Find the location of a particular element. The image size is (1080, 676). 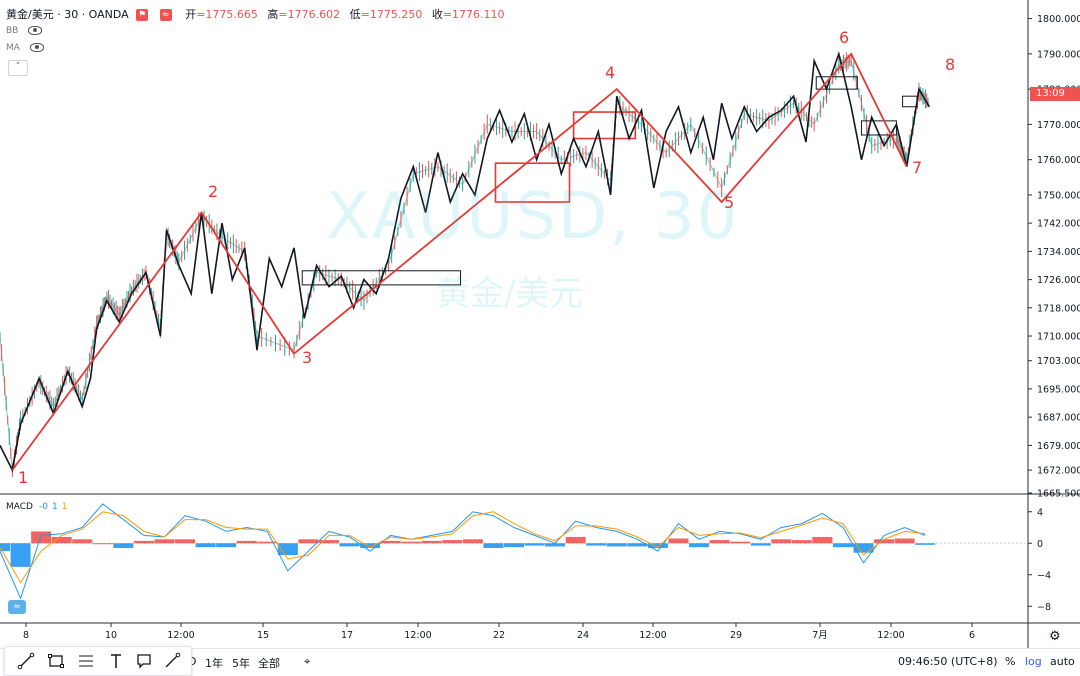

macd-tick-label: 4 is located at coordinates (1040, 512).